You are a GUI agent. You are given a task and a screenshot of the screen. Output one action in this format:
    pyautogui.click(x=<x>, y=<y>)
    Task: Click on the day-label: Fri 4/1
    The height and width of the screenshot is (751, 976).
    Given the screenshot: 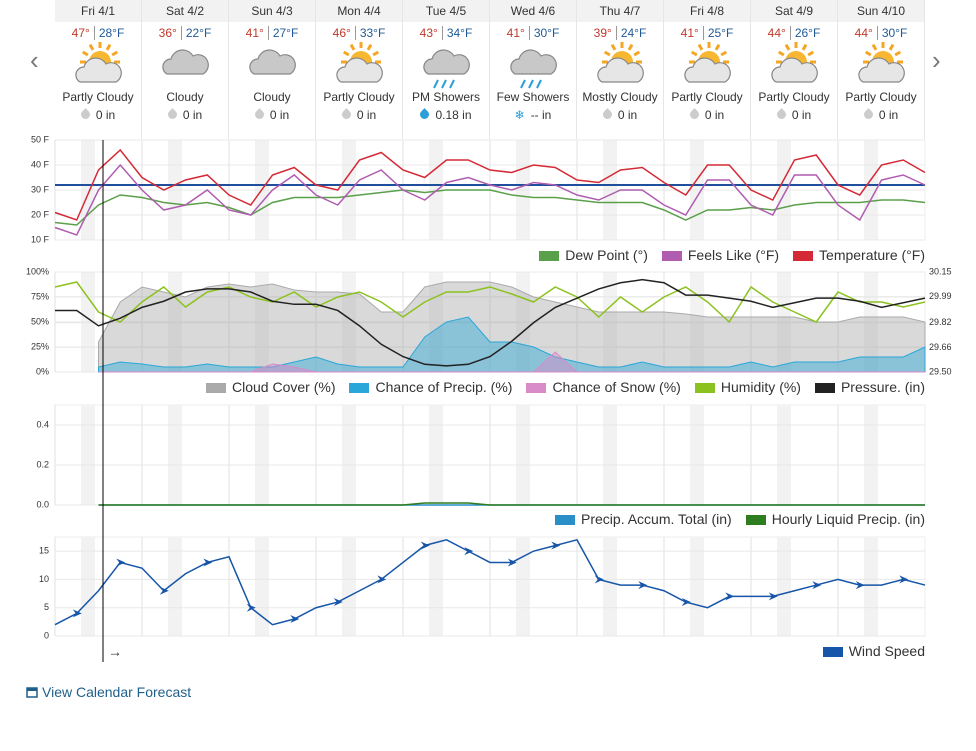 What is the action you would take?
    pyautogui.click(x=98, y=11)
    